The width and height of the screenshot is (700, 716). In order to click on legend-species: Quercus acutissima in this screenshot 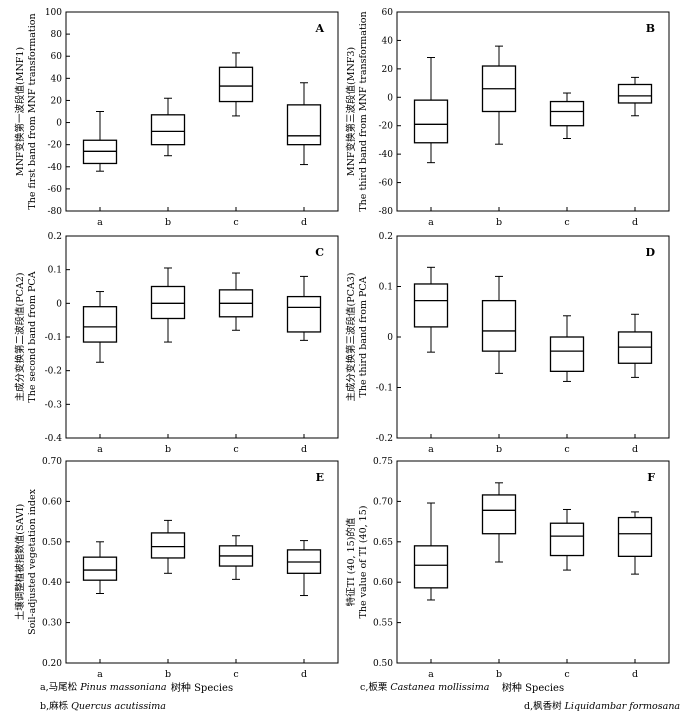, I will do `click(118, 706)`.